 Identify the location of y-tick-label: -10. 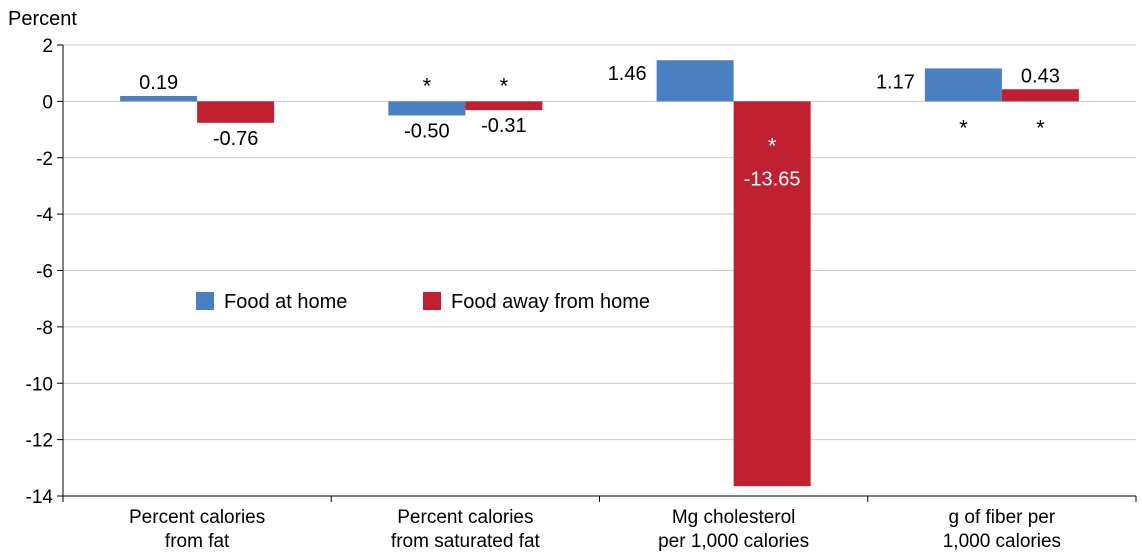
(39, 384).